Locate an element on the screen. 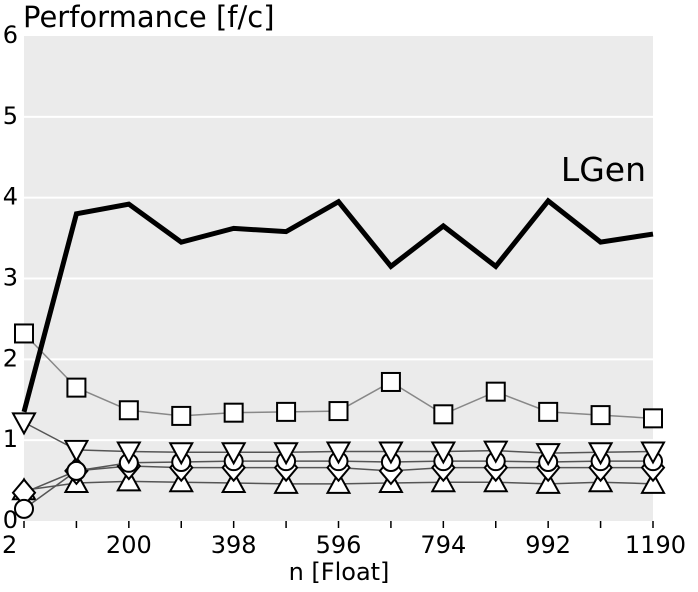 Image resolution: width=698 pixels, height=592 pixels. y-tick-label: 2 is located at coordinates (10, 358).